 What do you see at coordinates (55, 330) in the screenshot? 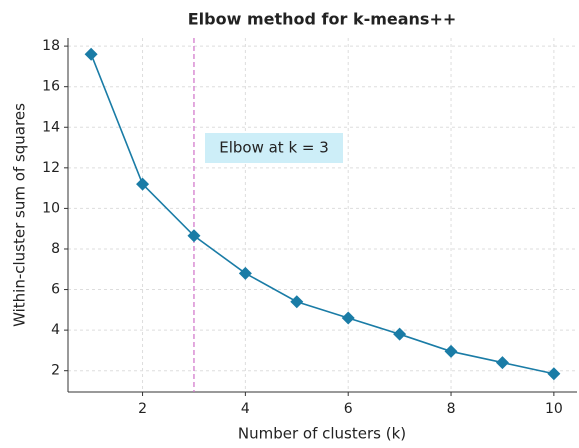
I see `y-tick-label: 4` at bounding box center [55, 330].